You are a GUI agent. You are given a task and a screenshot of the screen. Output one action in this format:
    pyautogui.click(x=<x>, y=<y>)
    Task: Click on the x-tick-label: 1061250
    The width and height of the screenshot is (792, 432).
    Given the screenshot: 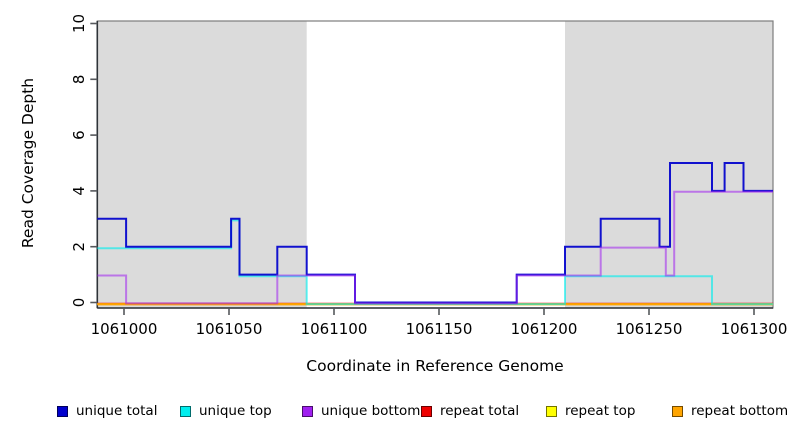 What is the action you would take?
    pyautogui.click(x=649, y=329)
    